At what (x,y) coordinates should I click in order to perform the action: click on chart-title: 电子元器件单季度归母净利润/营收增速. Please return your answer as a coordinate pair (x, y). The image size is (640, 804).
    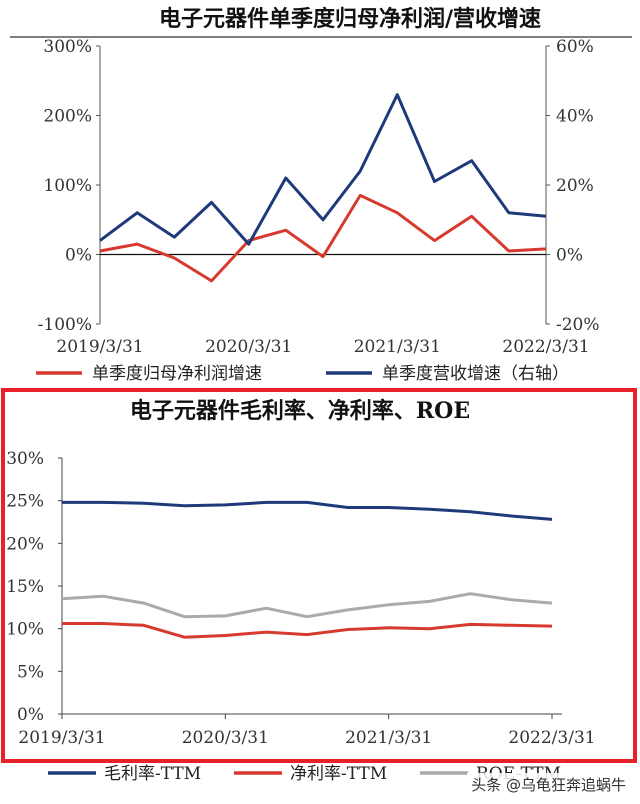
    Looking at the image, I should click on (350, 19).